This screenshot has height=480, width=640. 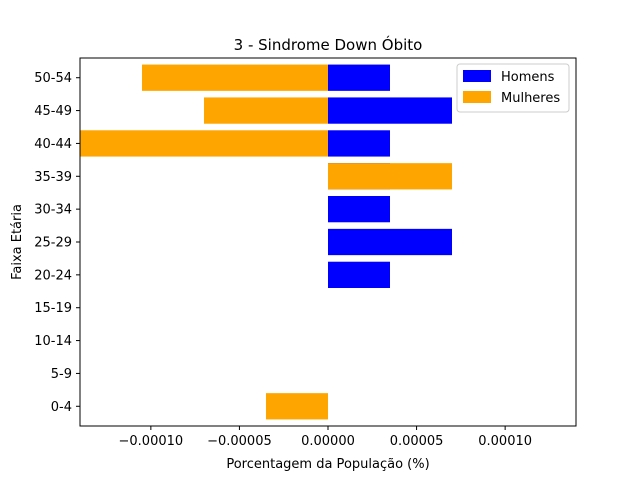 What do you see at coordinates (530, 98) in the screenshot?
I see `legend-label-mulheres: Mulheres` at bounding box center [530, 98].